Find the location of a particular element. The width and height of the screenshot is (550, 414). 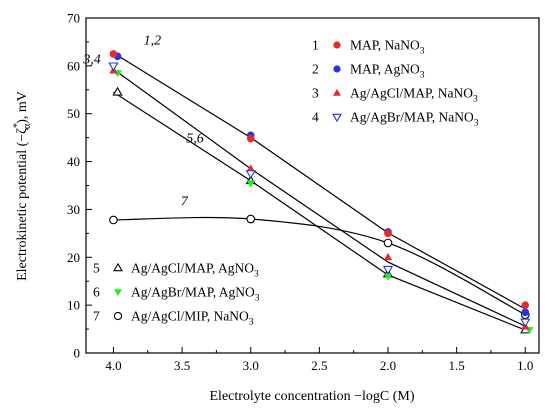

y-tick-label: 0 is located at coordinates (77, 353).